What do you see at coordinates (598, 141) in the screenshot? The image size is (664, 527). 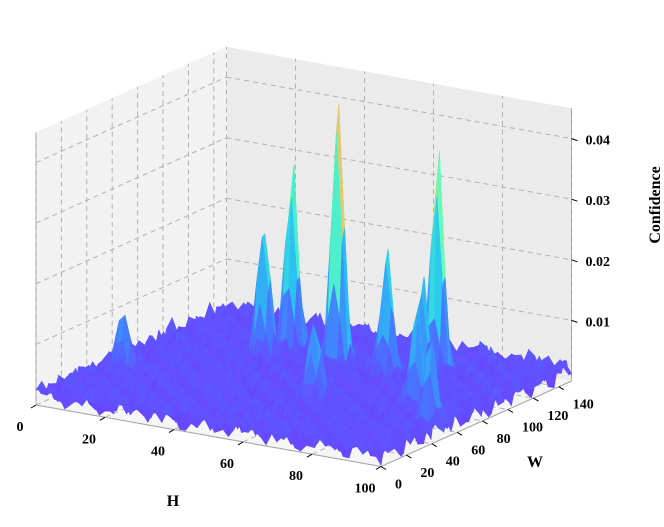 I see `z-tick-label: 0.04` at bounding box center [598, 141].